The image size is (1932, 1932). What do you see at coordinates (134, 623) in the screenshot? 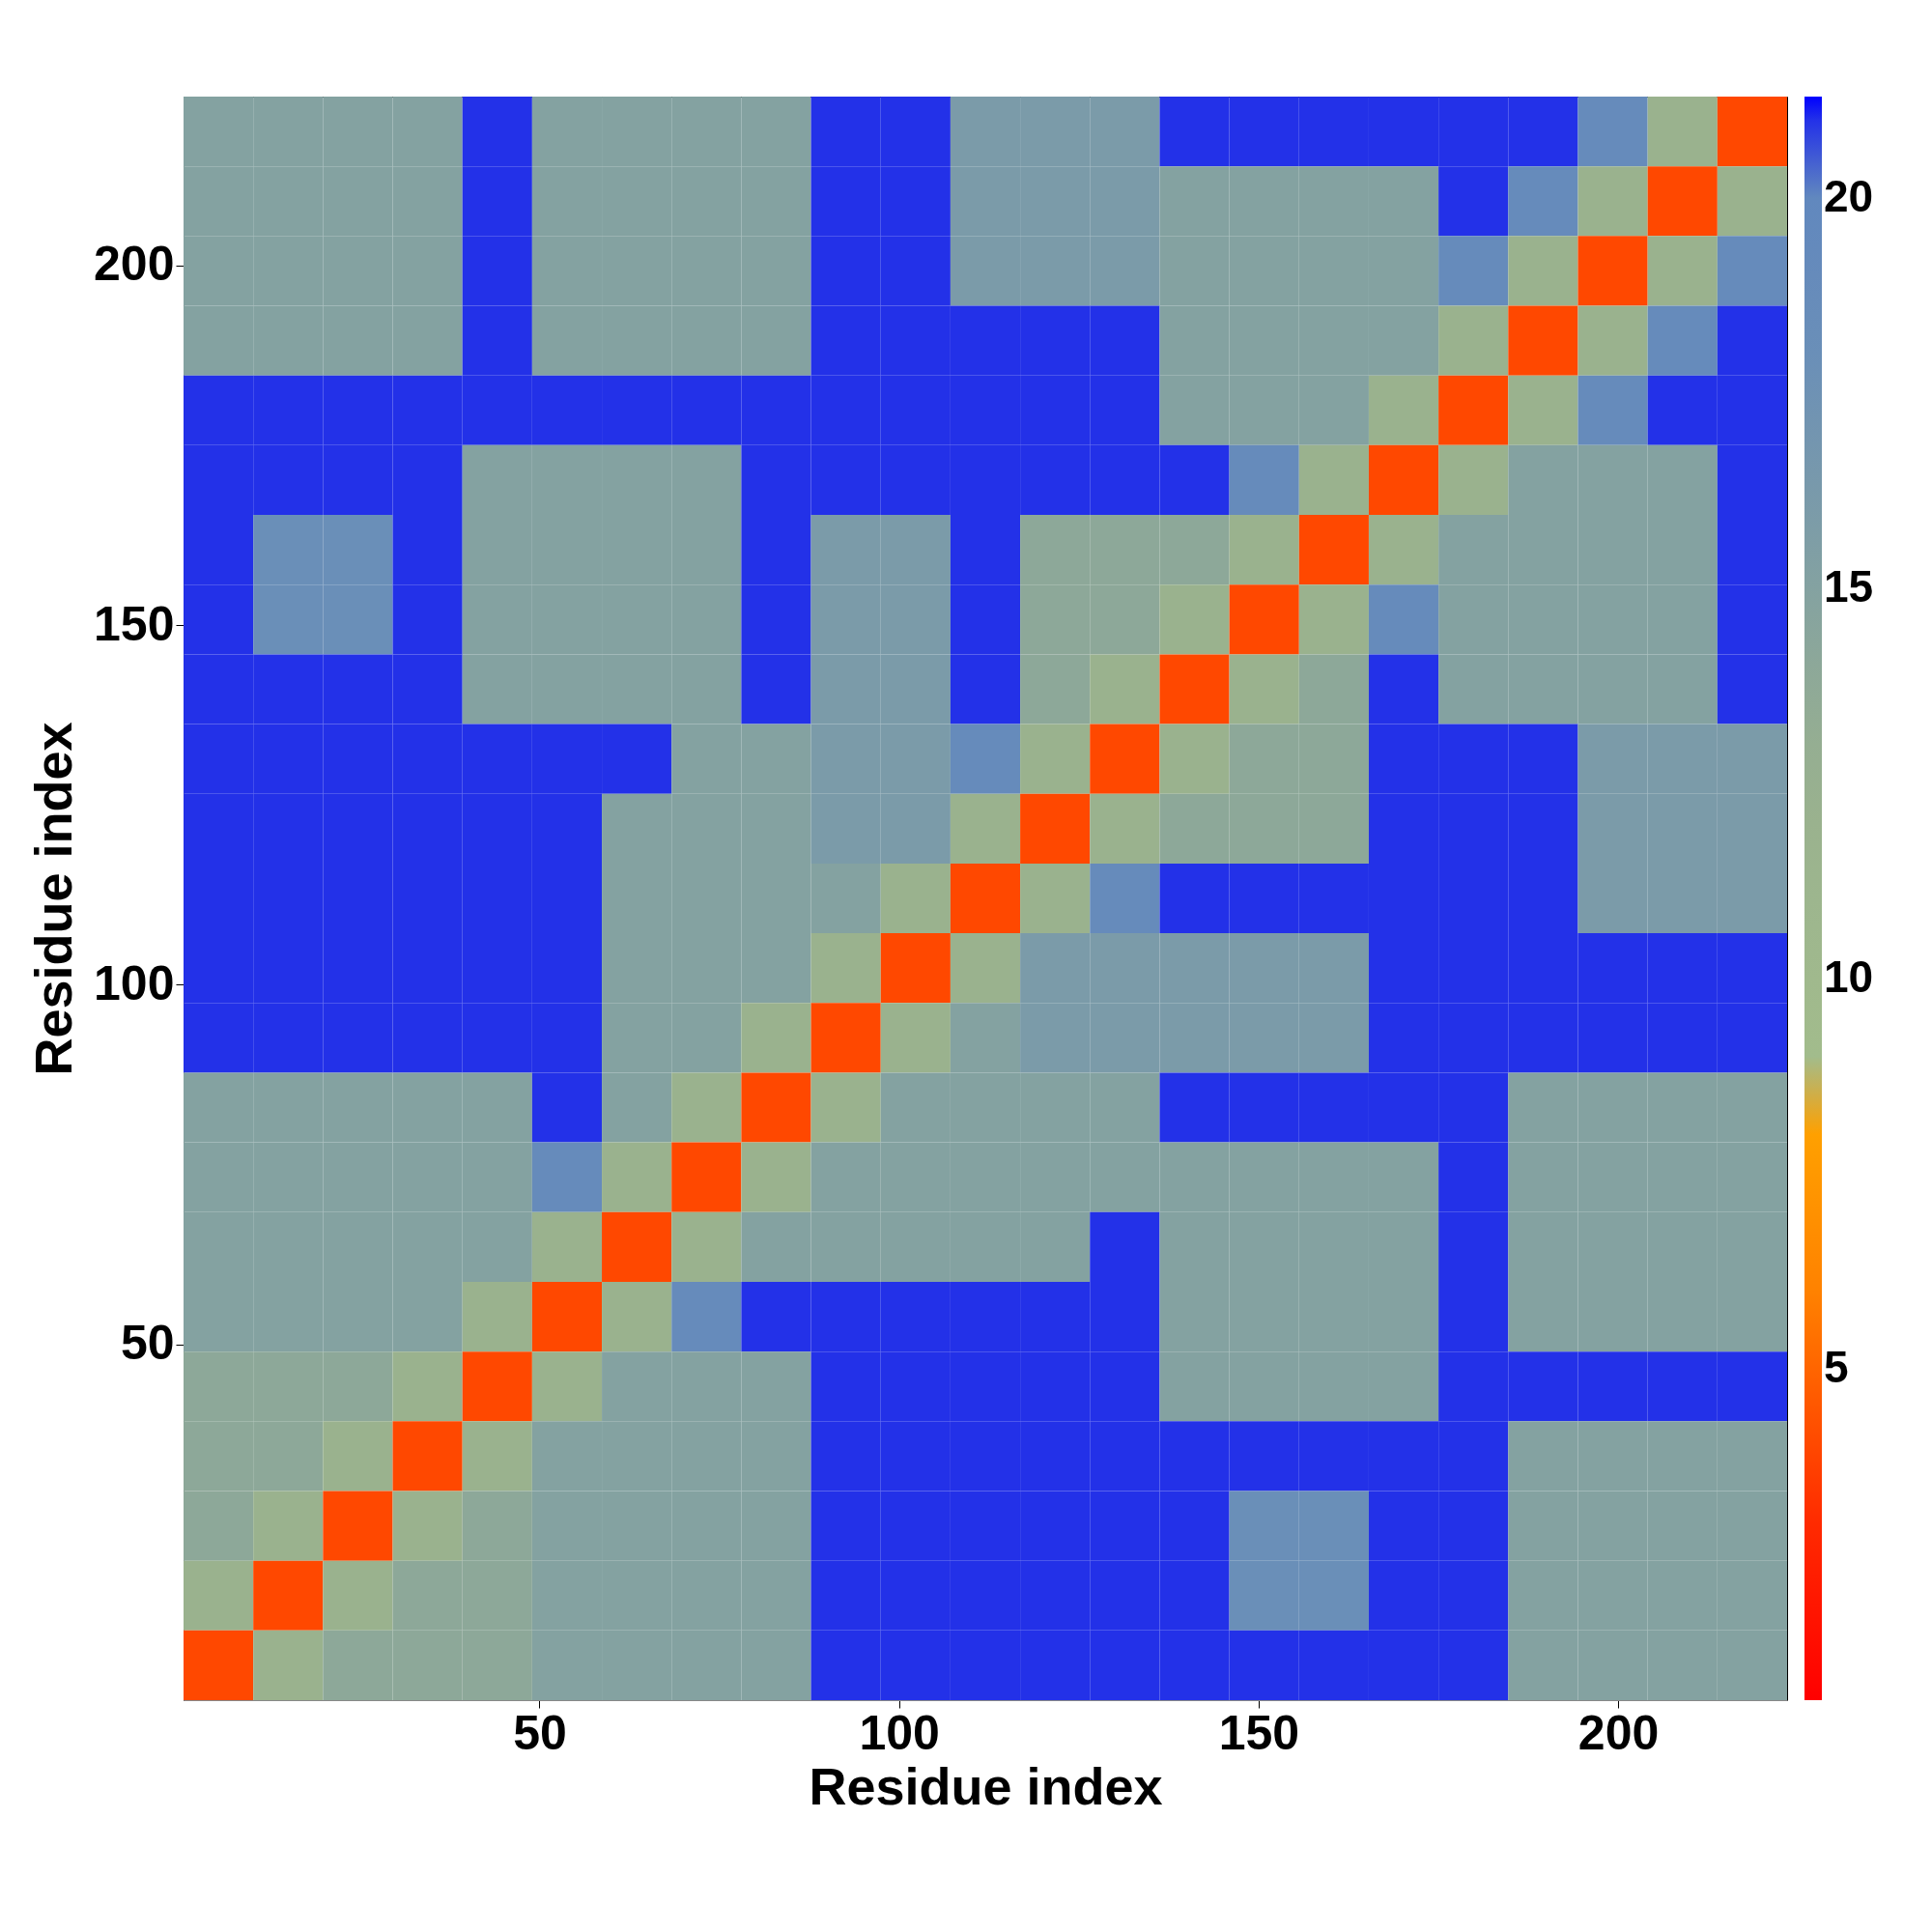
I see `y-tick-label: 150` at bounding box center [134, 623].